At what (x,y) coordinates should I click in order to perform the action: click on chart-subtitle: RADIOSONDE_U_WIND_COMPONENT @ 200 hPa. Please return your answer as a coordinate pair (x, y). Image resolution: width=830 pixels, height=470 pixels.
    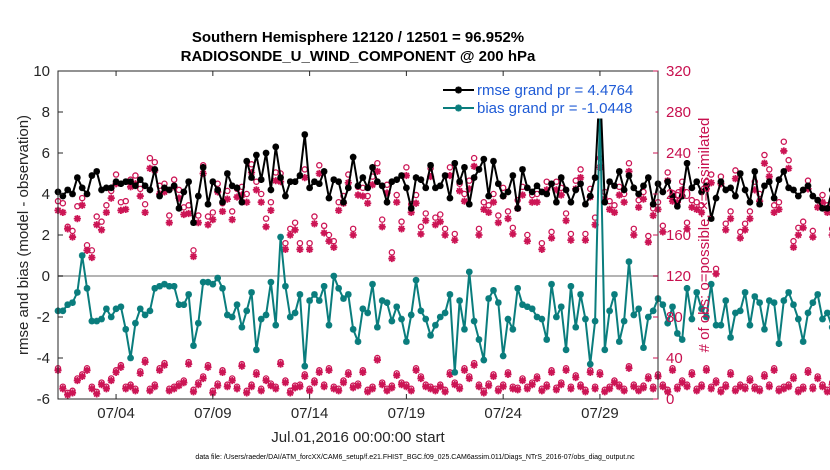
    Looking at the image, I should click on (358, 56).